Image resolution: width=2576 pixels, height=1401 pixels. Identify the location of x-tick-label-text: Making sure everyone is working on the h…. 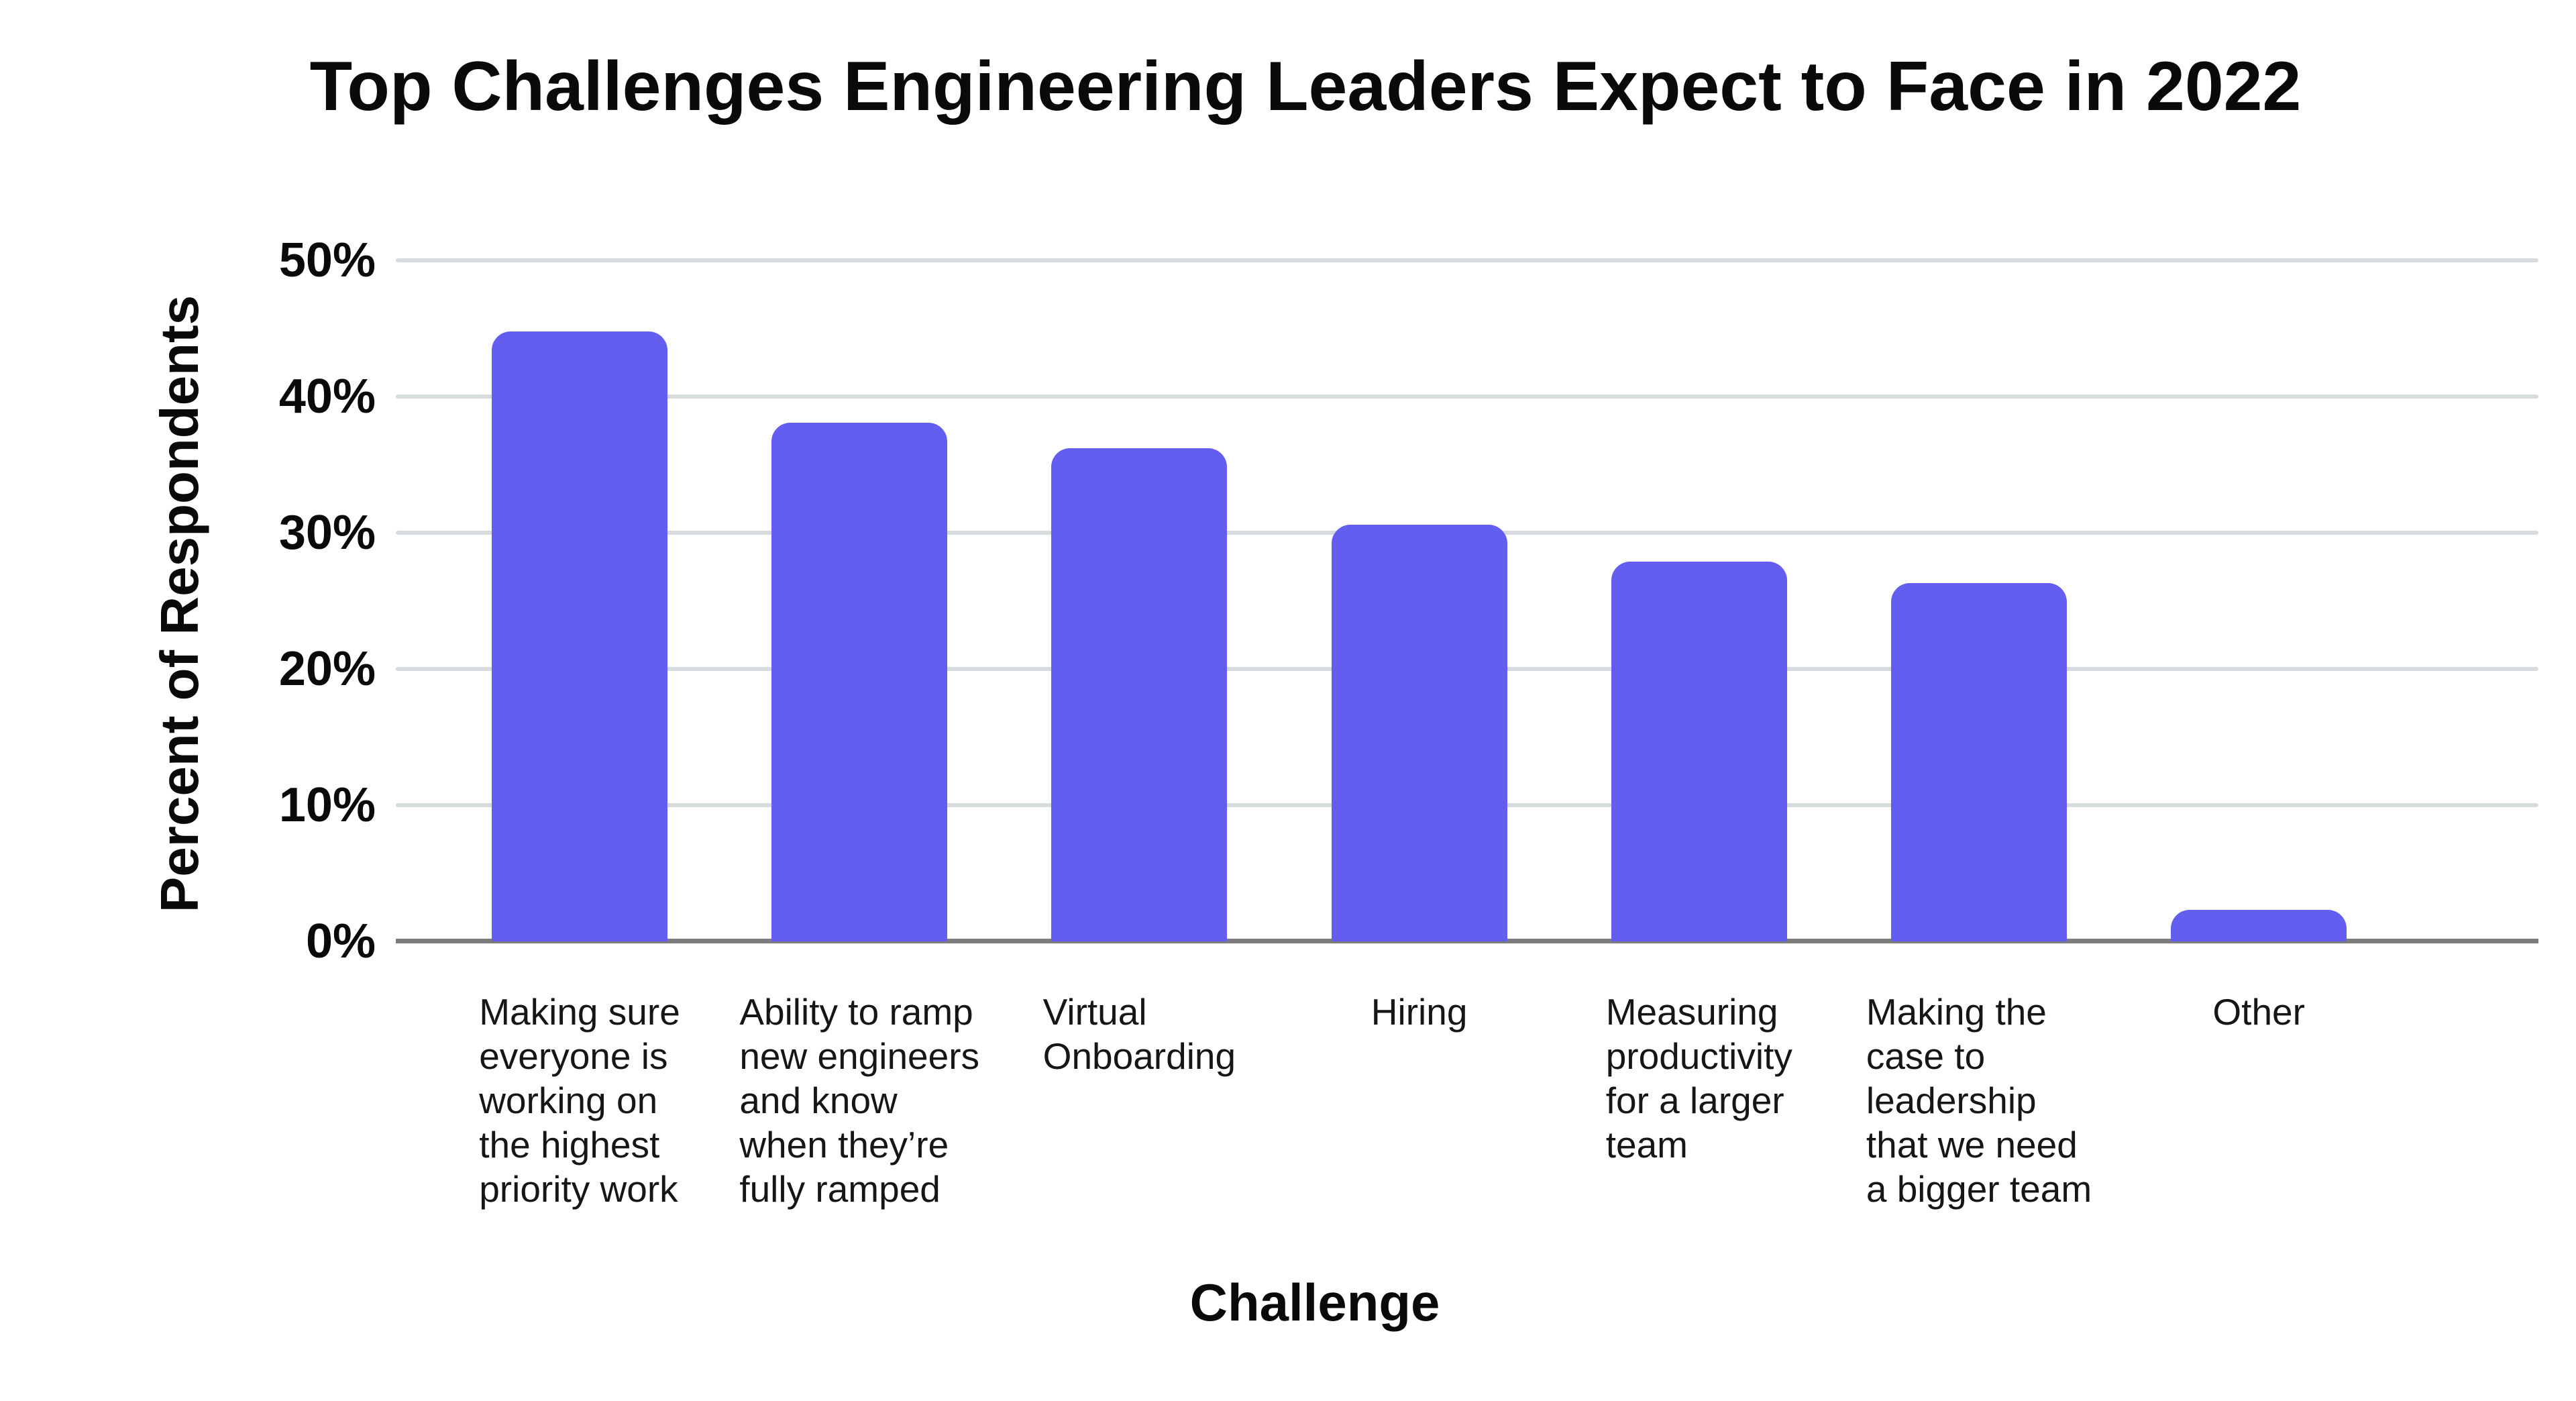
(579, 1100).